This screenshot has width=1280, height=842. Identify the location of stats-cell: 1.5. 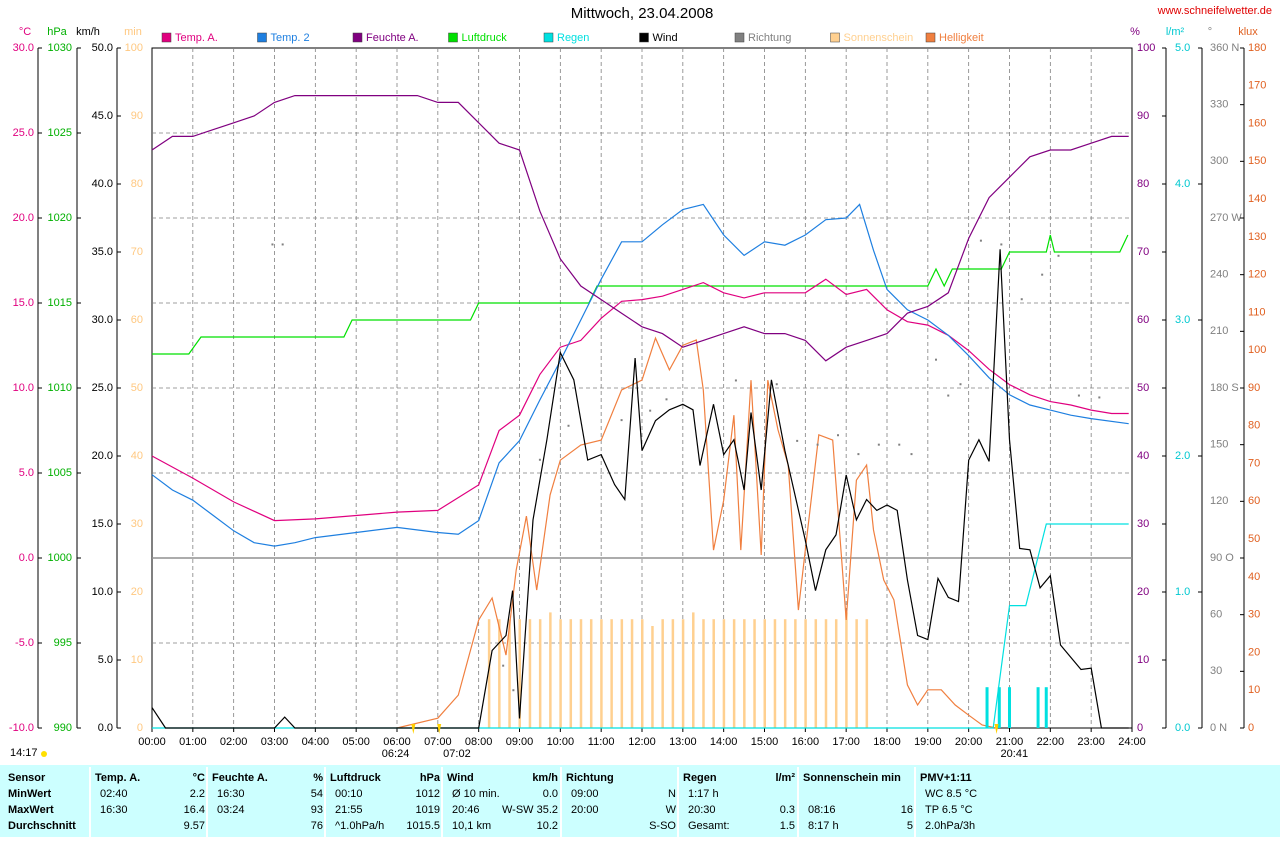
(787, 826).